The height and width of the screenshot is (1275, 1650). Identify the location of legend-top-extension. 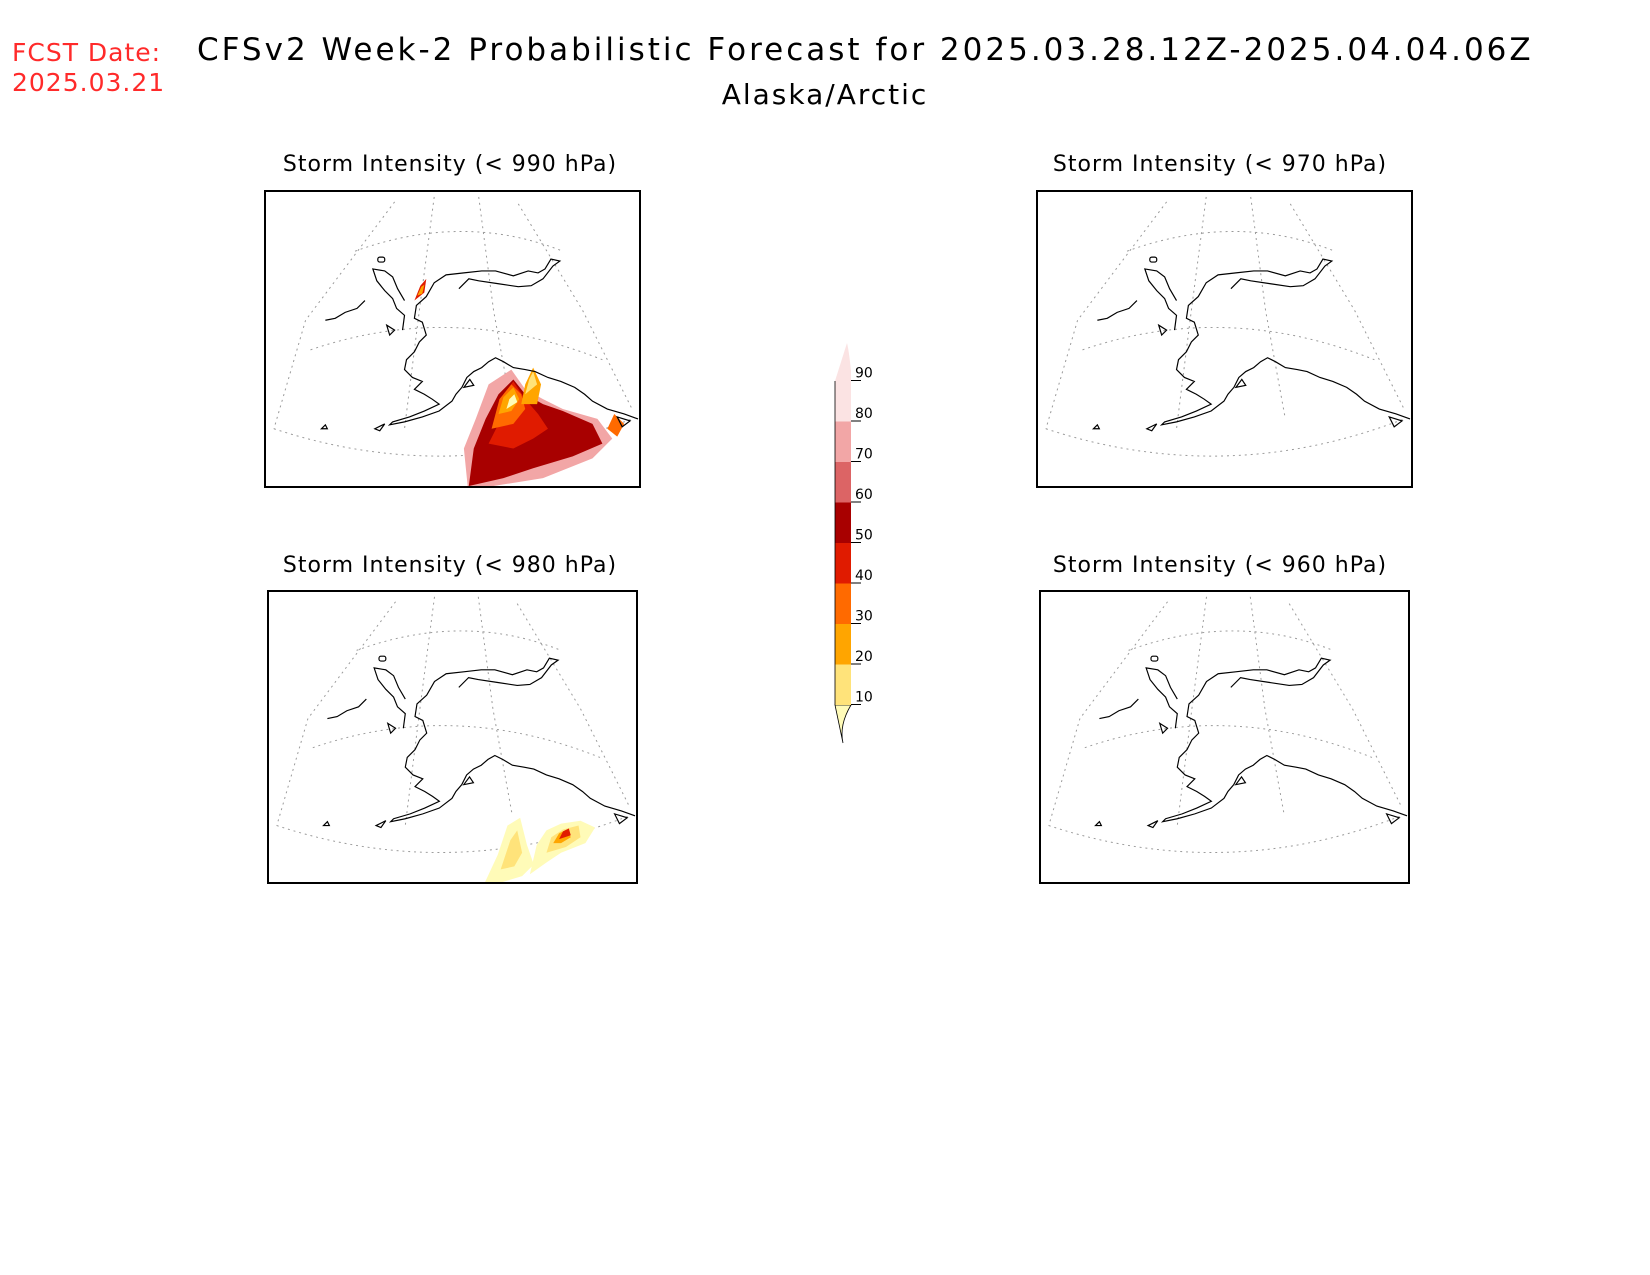
(843, 362).